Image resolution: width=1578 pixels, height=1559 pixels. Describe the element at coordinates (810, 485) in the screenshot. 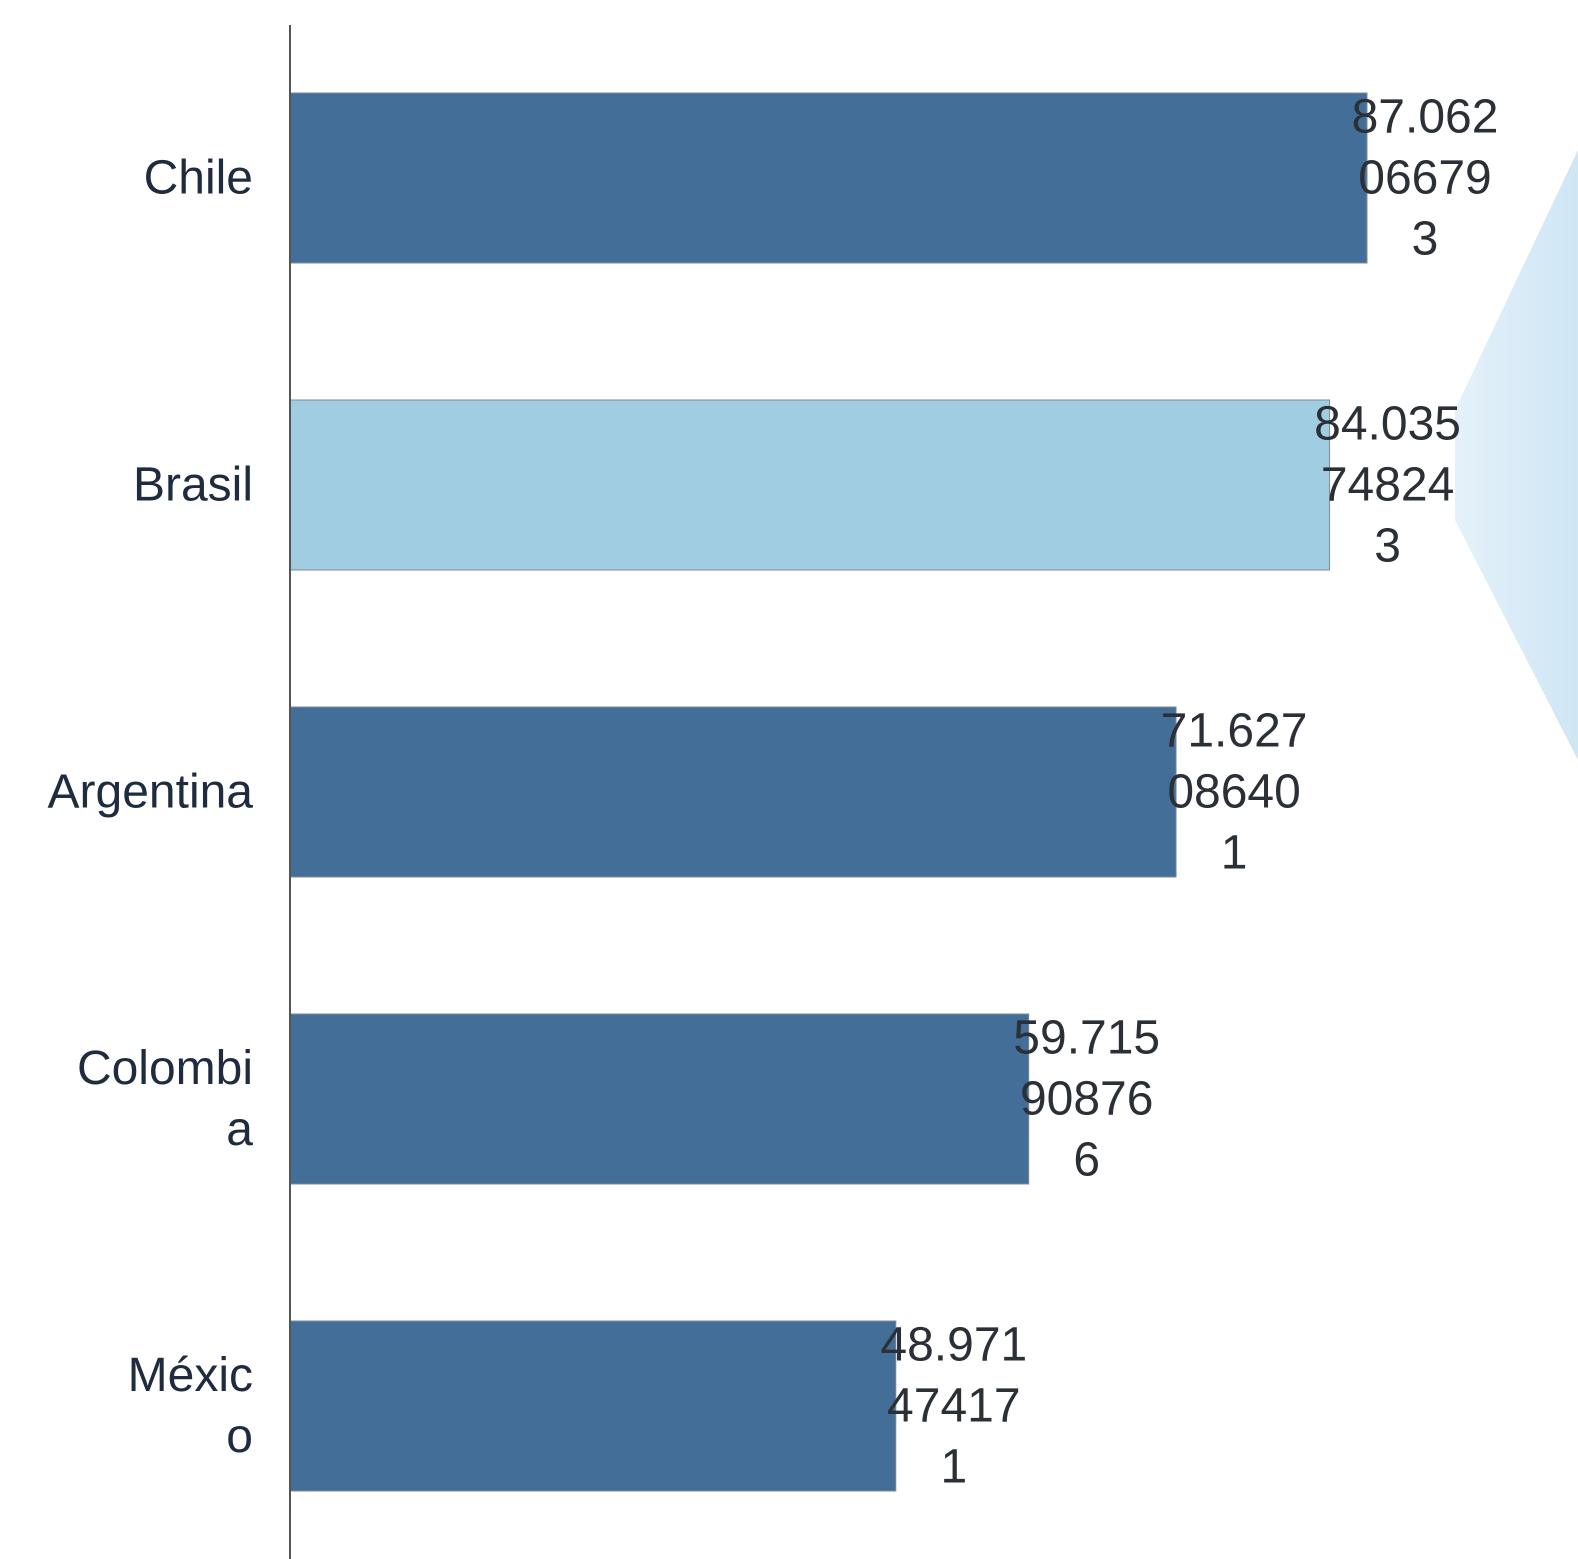

I see `bar-brasil` at that location.